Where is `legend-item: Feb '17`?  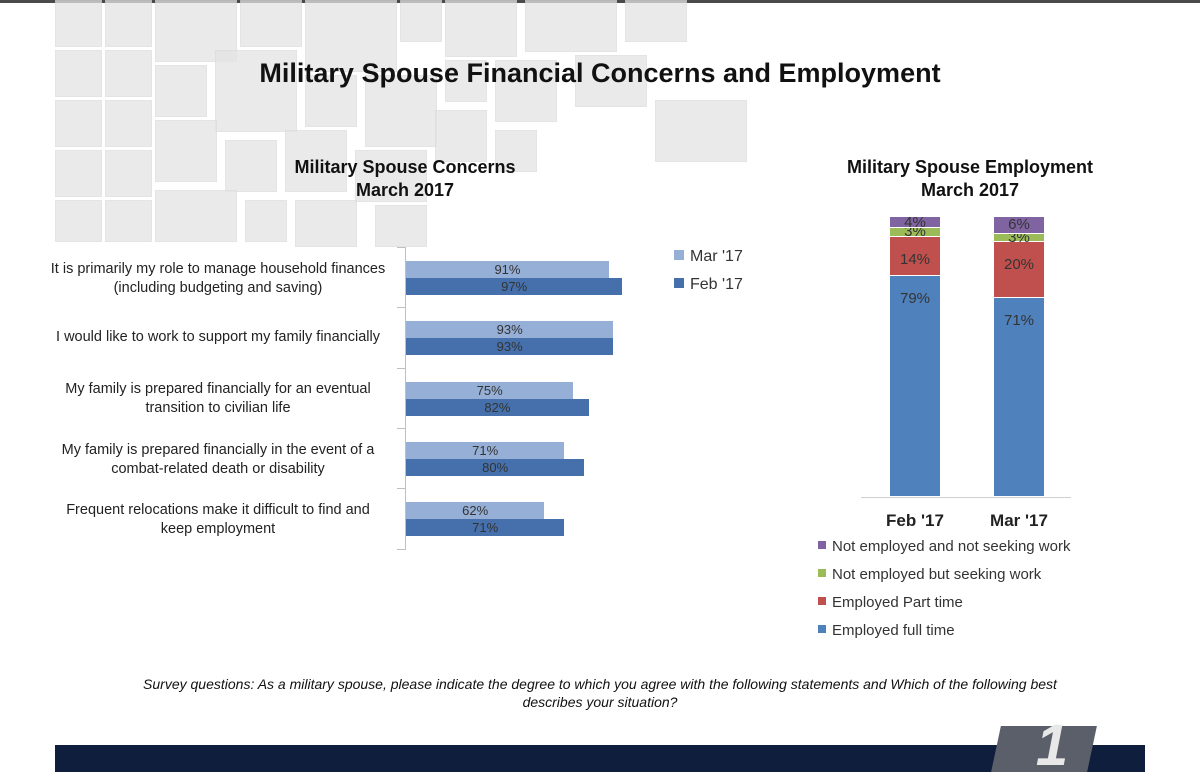 legend-item: Feb '17 is located at coordinates (708, 285).